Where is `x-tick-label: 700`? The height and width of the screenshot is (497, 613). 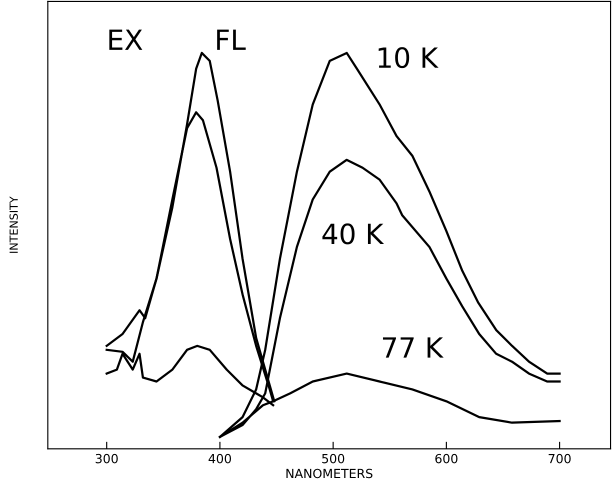
x-tick-label: 700 is located at coordinates (559, 459).